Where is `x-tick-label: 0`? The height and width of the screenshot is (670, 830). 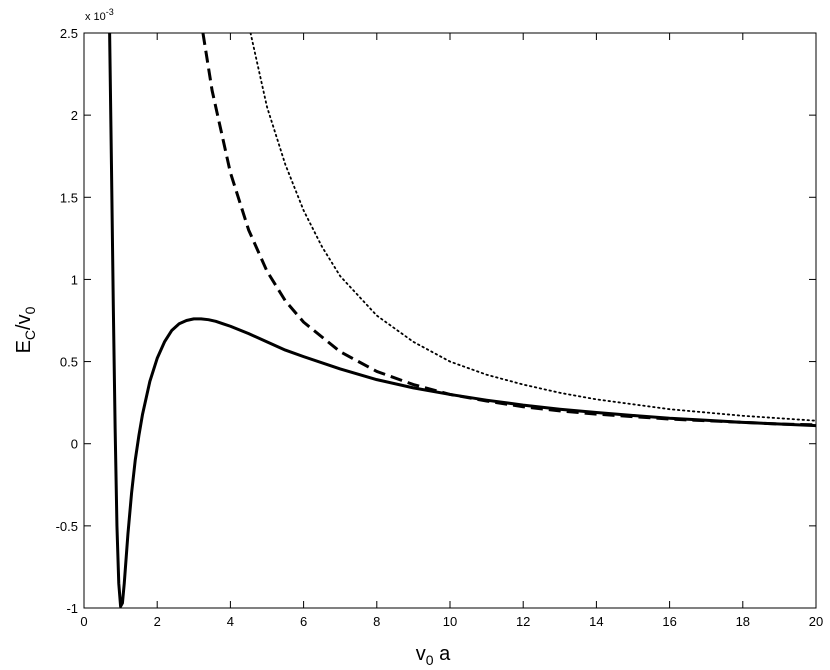
x-tick-label: 0 is located at coordinates (83, 621).